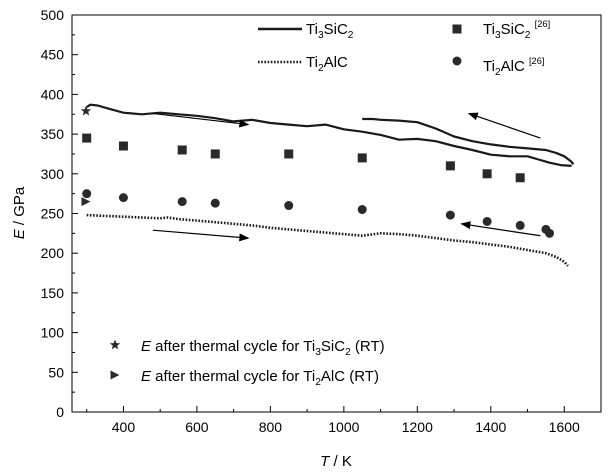 This screenshot has height=472, width=616. I want to click on y-tick-label: 300, so click(53, 174).